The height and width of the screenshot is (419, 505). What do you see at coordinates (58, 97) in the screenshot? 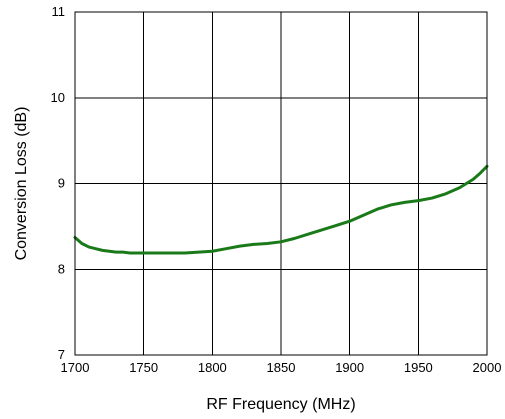
I see `y-tick-label-10: 10` at bounding box center [58, 97].